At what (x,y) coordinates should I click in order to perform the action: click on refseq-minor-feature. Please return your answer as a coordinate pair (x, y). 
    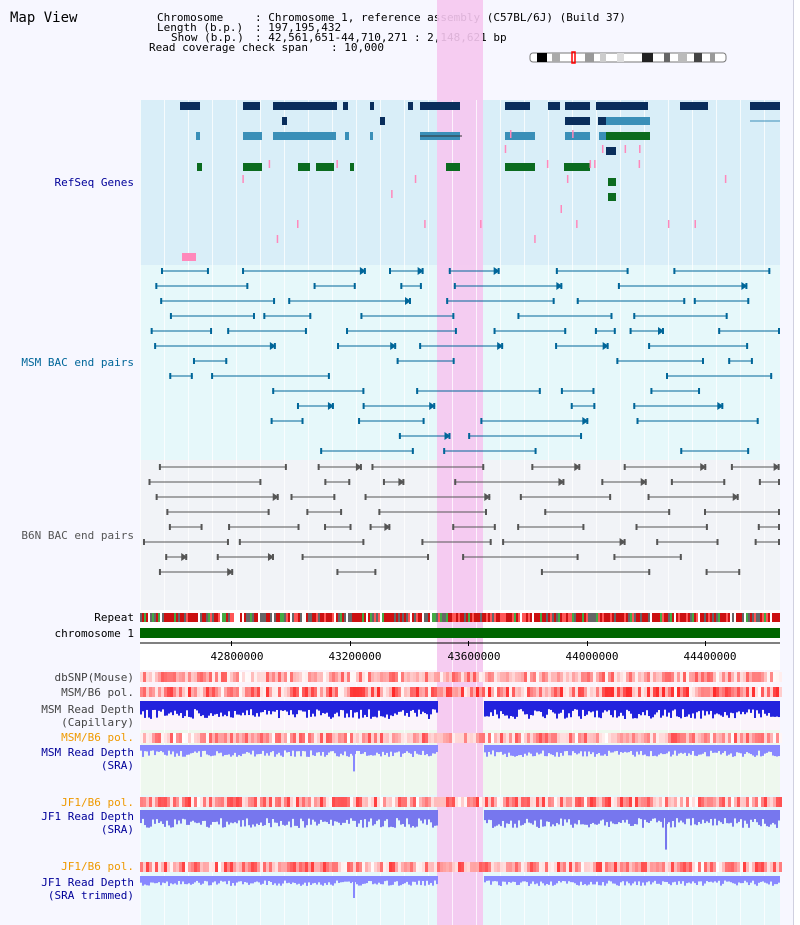
    Looking at the image, I should click on (567, 179).